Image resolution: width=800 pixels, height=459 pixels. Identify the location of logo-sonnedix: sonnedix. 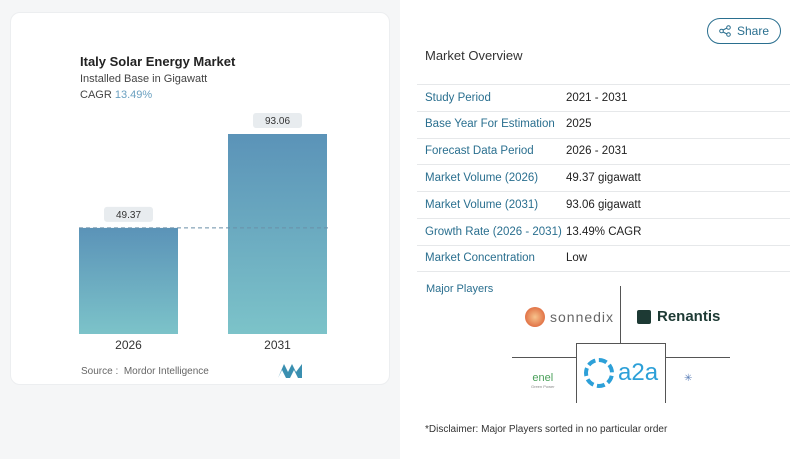
(569, 317).